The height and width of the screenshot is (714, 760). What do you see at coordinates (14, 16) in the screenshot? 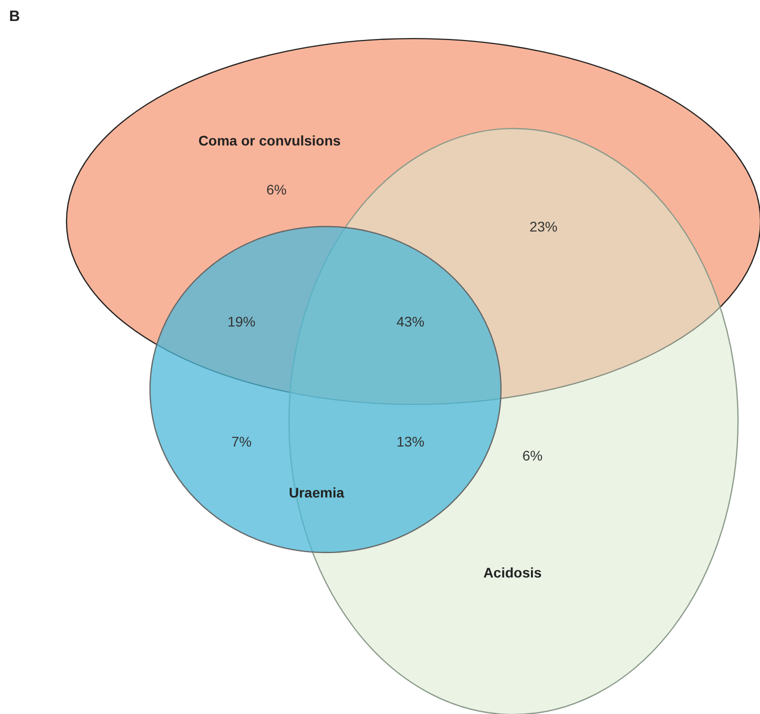
I see `text: B` at bounding box center [14, 16].